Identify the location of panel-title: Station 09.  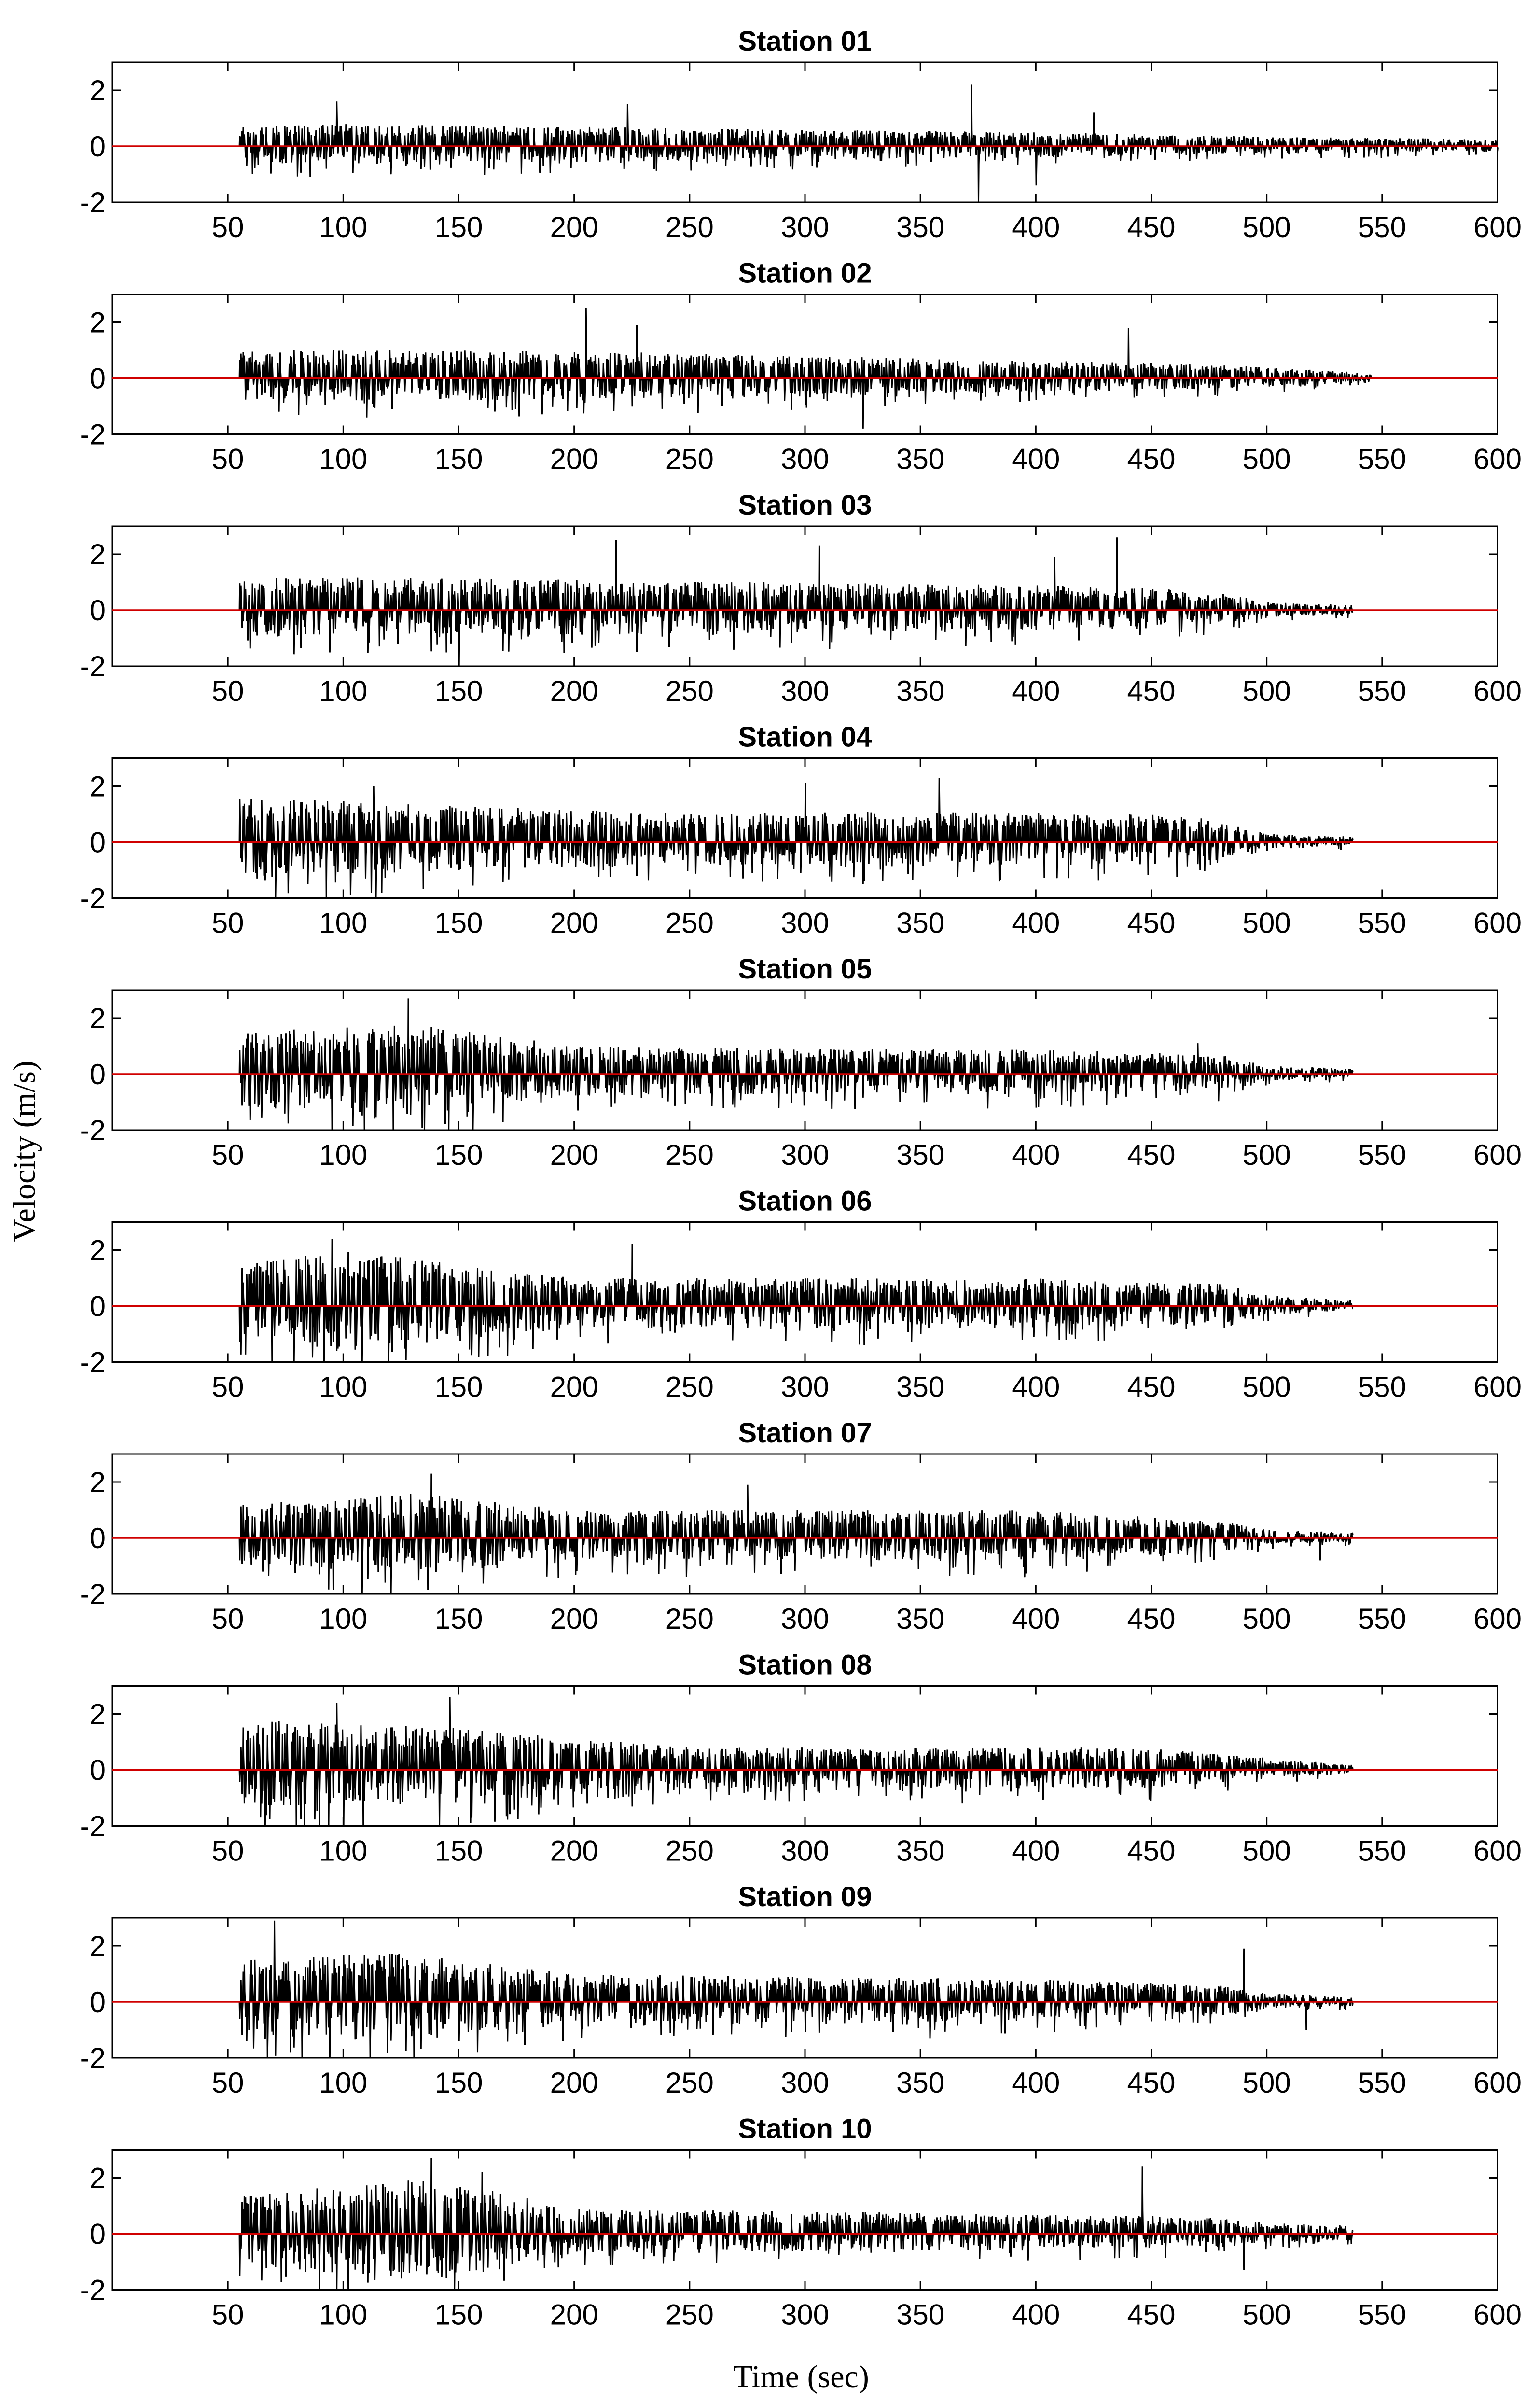
(805, 1897).